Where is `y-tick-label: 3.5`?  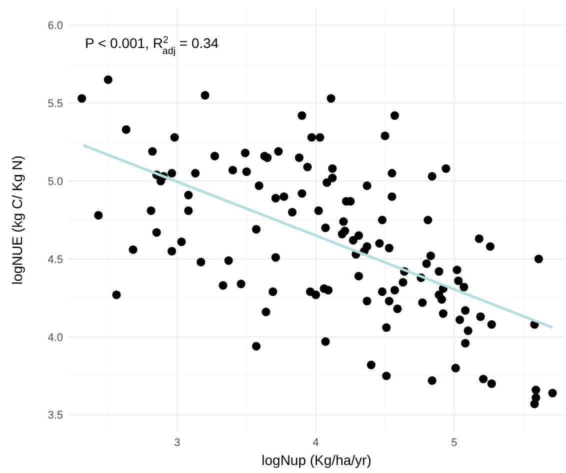 y-tick-label: 3.5 is located at coordinates (55, 416).